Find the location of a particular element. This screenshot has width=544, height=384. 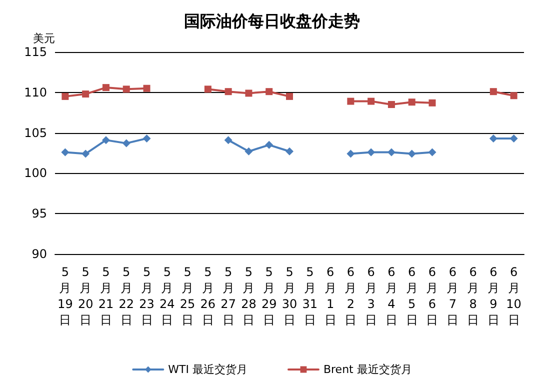

x-tick-label: 6月4日 is located at coordinates (391, 296).